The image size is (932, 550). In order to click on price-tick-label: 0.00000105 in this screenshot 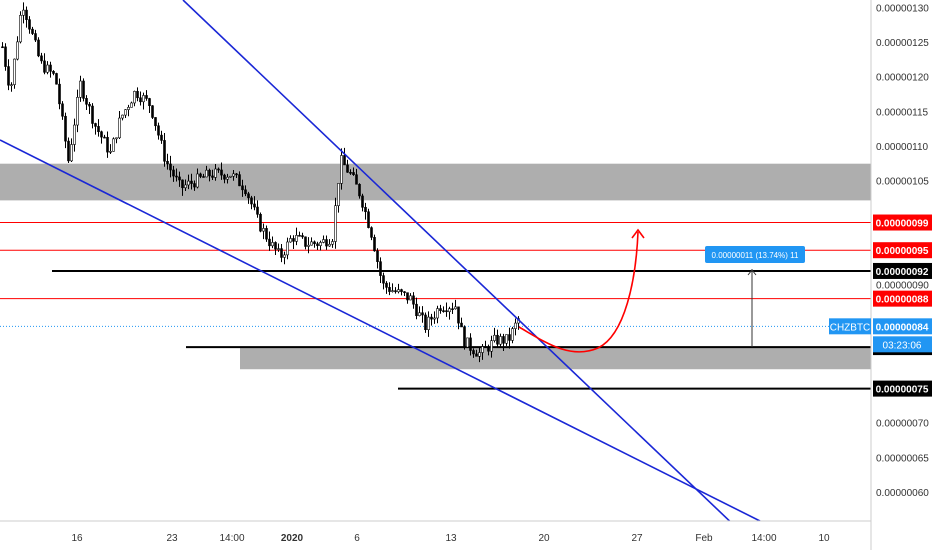, I will do `click(902, 182)`.